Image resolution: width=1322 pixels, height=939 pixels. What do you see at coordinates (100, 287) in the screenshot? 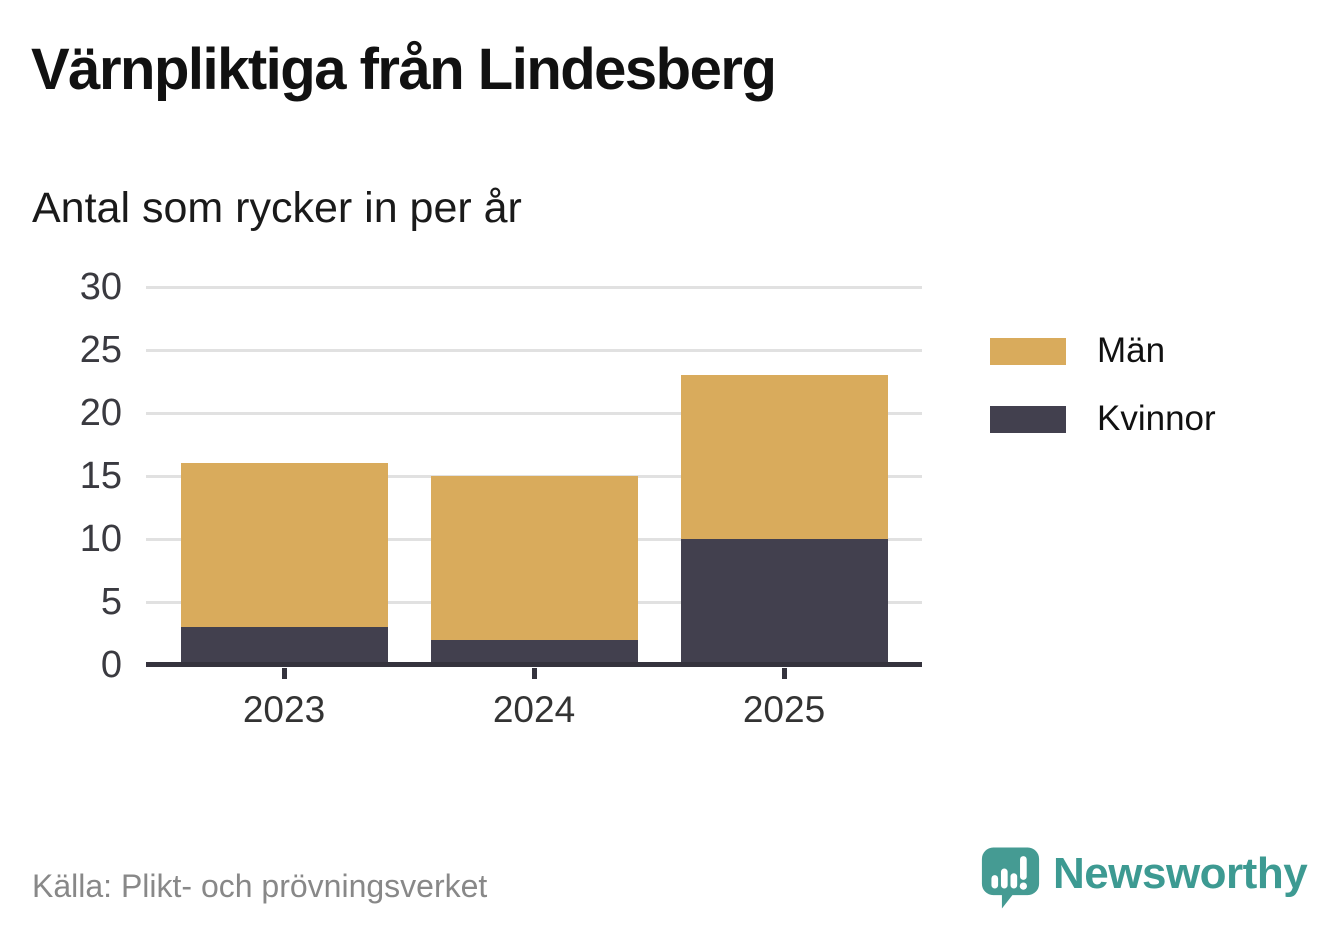
I see `y-axis-tick-label: 30` at bounding box center [100, 287].